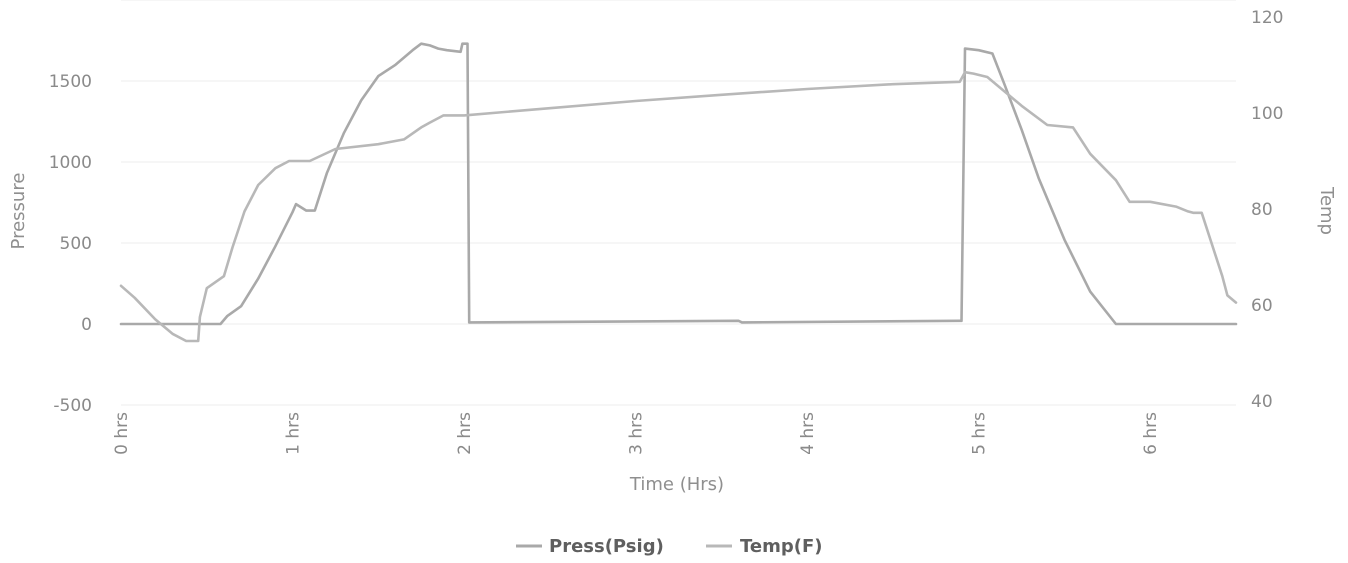 The width and height of the screenshot is (1348, 563). I want to click on legend: Press(Psig) Temp(F), so click(669, 546).